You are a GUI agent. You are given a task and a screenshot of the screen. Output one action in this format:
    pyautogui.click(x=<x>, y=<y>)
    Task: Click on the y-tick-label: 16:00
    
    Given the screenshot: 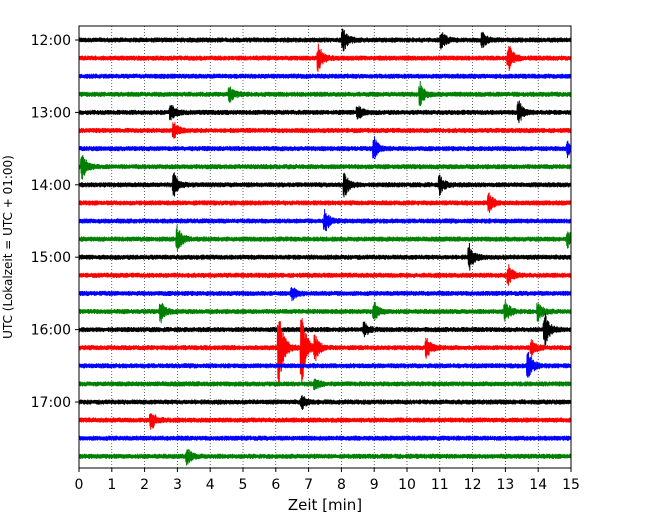 What is the action you would take?
    pyautogui.click(x=51, y=331)
    